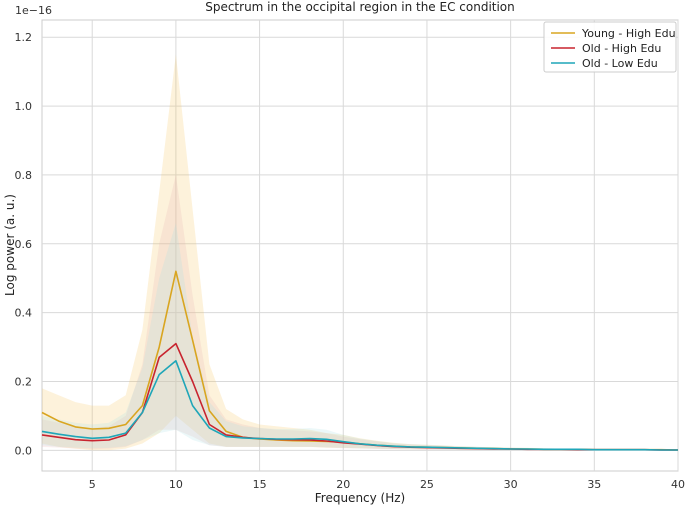 This screenshot has width=685, height=508. Describe the element at coordinates (92, 484) in the screenshot. I see `x-tick-label: 5` at that location.